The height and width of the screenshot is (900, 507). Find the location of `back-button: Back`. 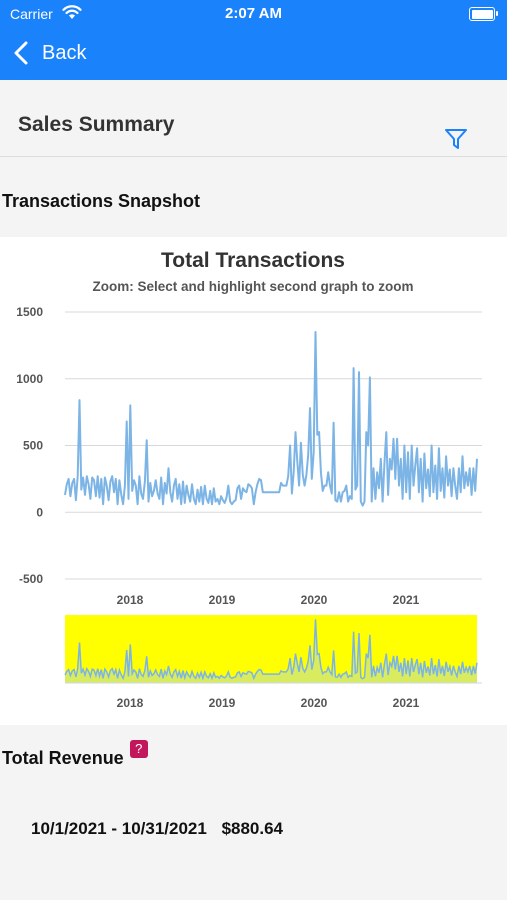

back-button: Back is located at coordinates (50, 53).